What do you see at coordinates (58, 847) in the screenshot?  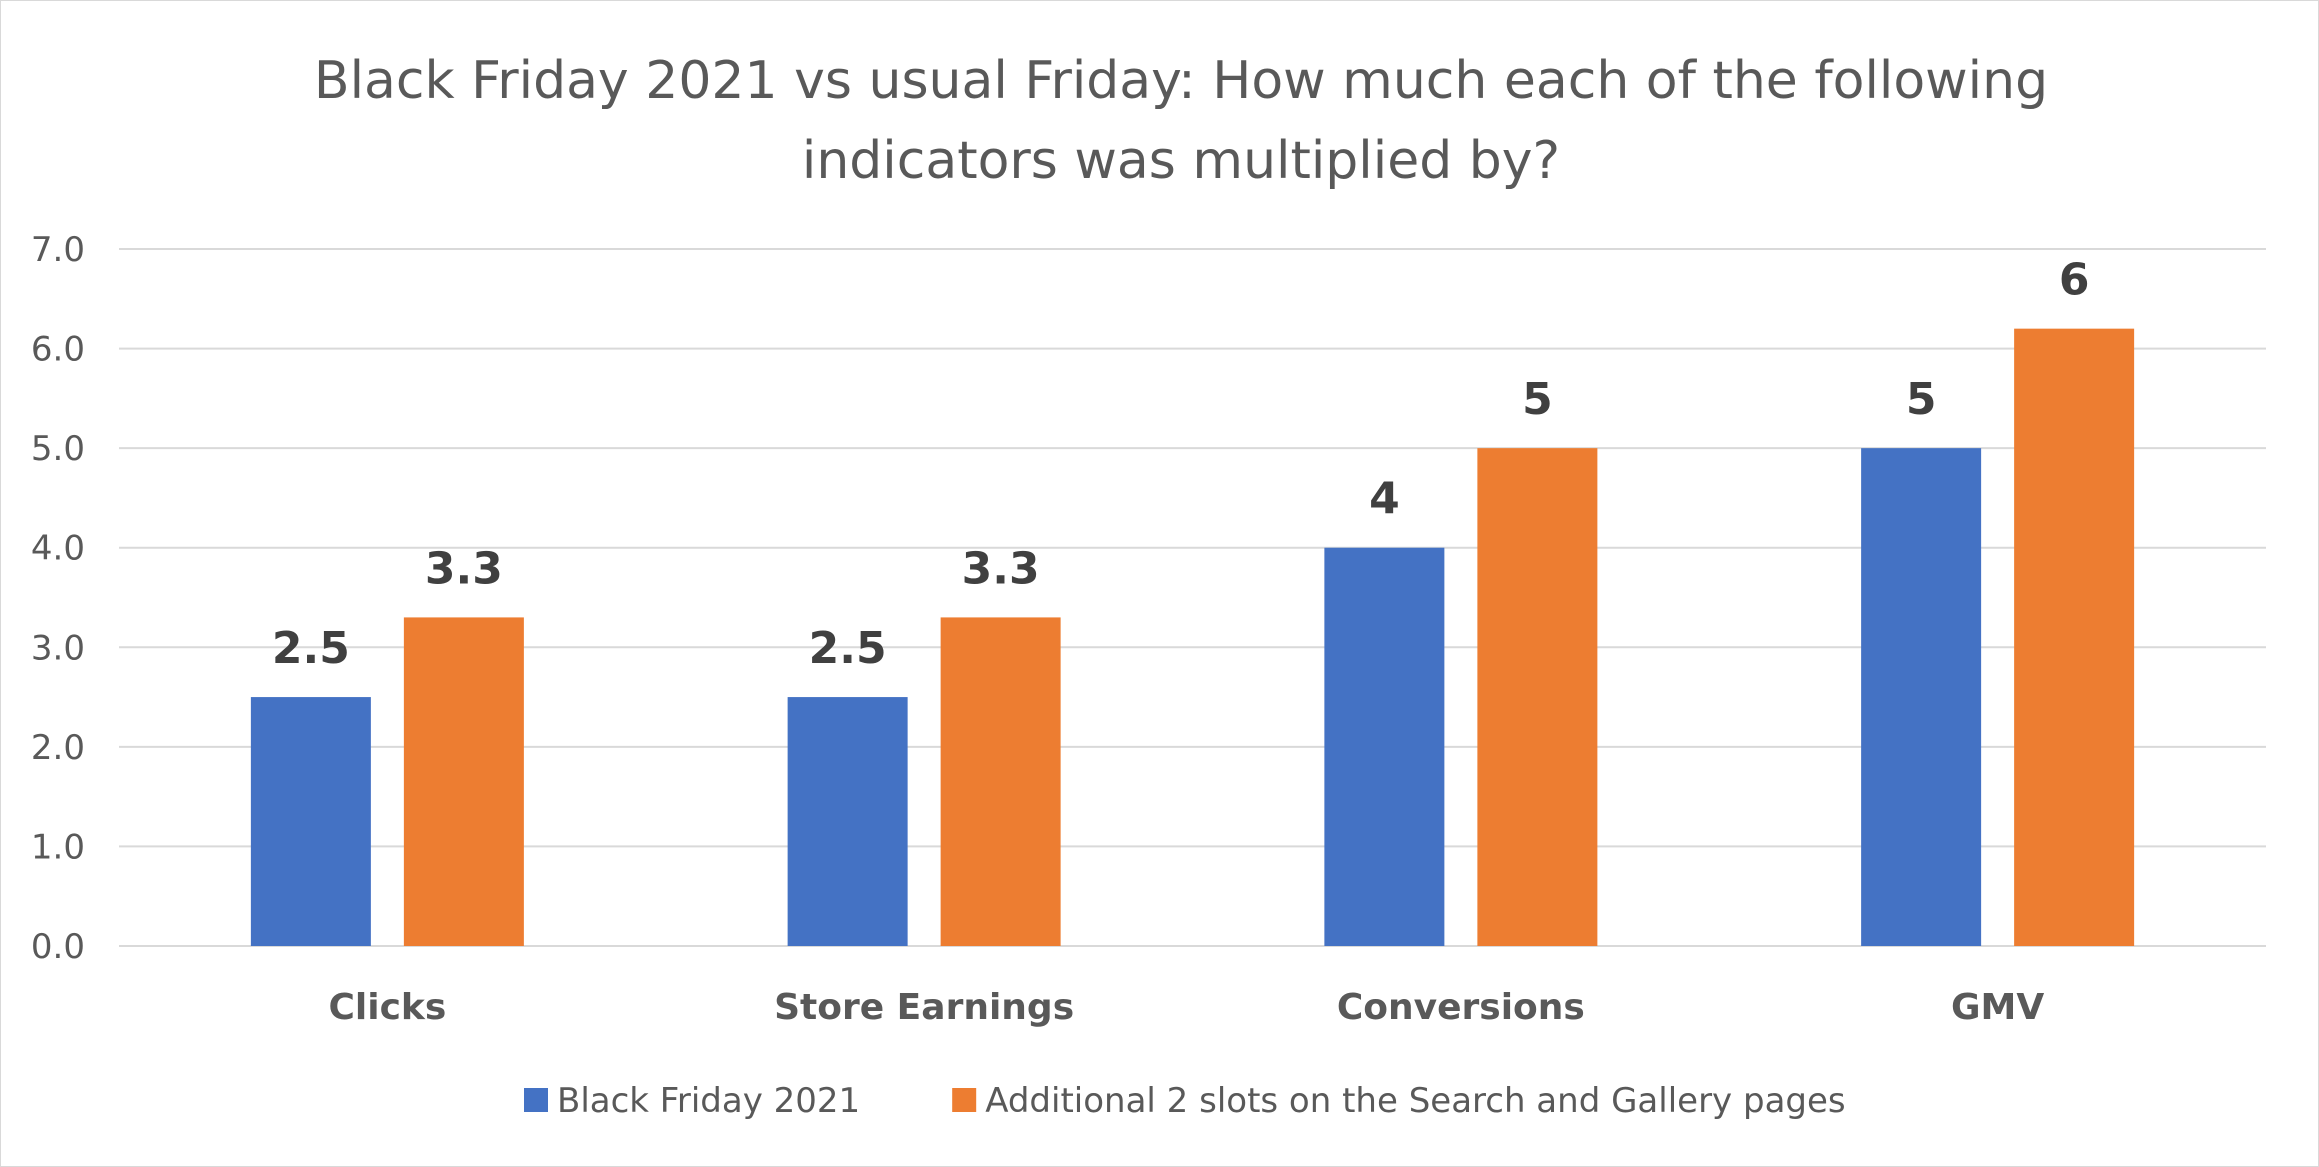 I see `y-tick-label: 1.0` at bounding box center [58, 847].